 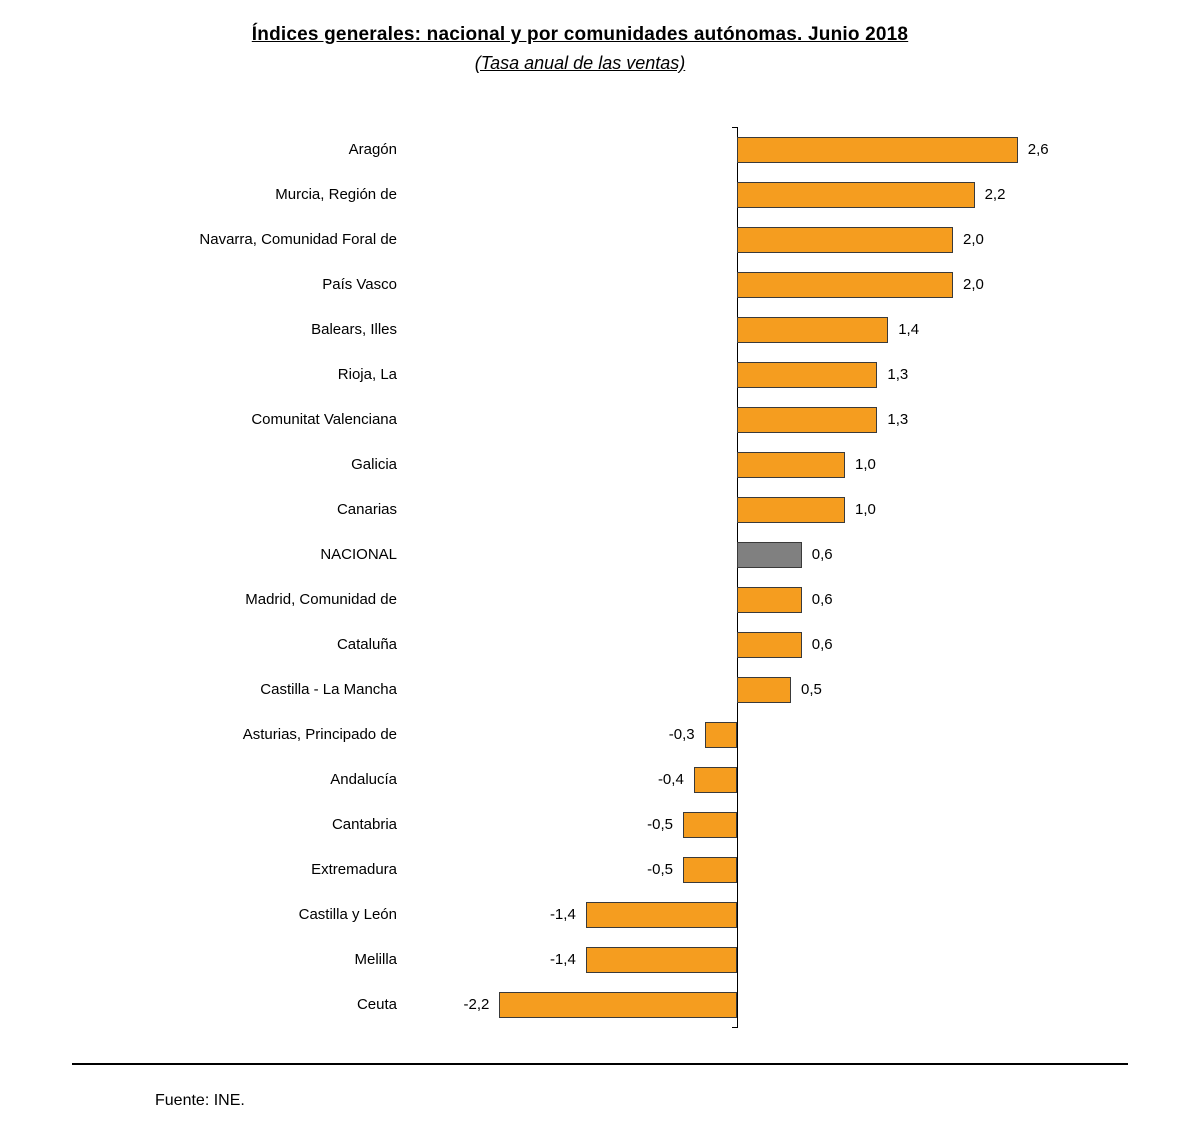 I want to click on category-label: Castilla y León, so click(x=347, y=914).